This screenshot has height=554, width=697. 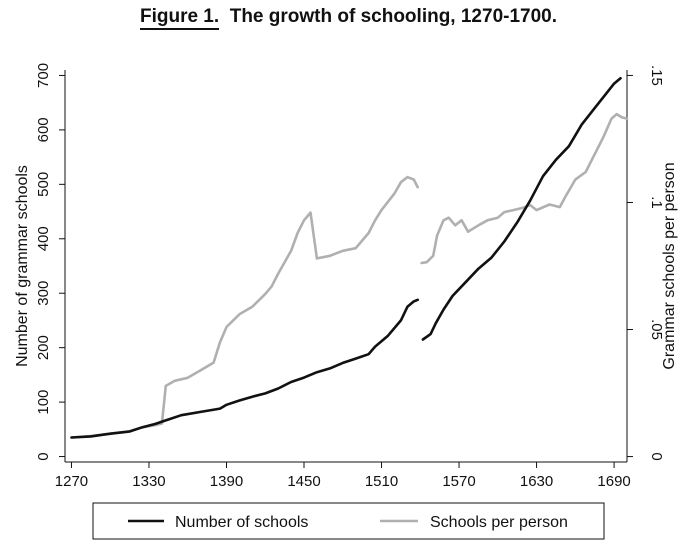 What do you see at coordinates (656, 202) in the screenshot?
I see `y-right-tick-label: .1` at bounding box center [656, 202].